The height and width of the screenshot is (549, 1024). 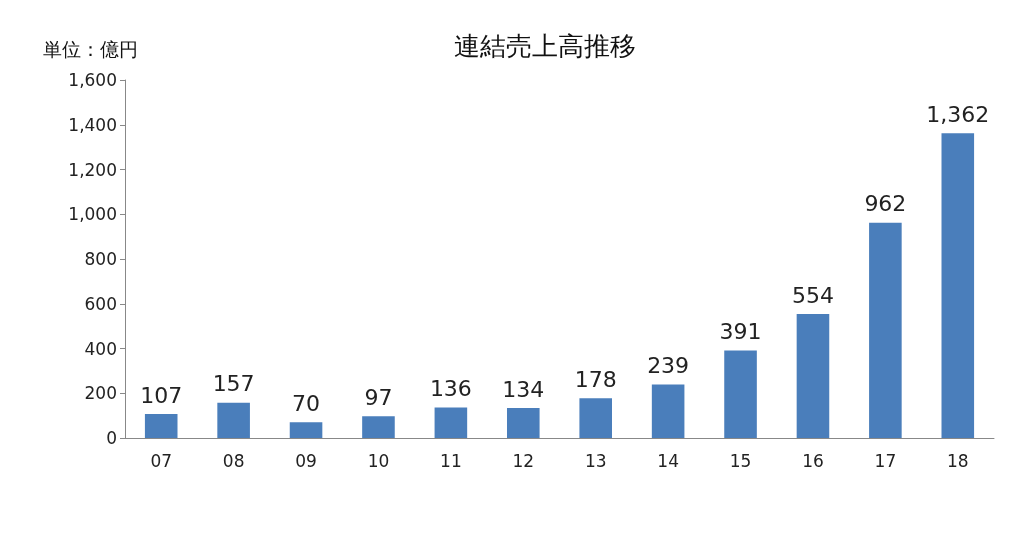 What do you see at coordinates (161, 395) in the screenshot?
I see `data-label: 107` at bounding box center [161, 395].